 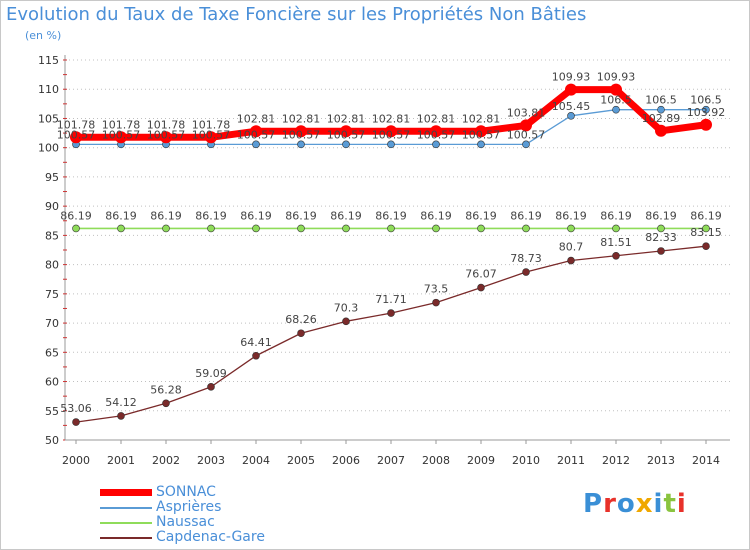 I want to click on x-tick-label: 2003, so click(x=211, y=460).